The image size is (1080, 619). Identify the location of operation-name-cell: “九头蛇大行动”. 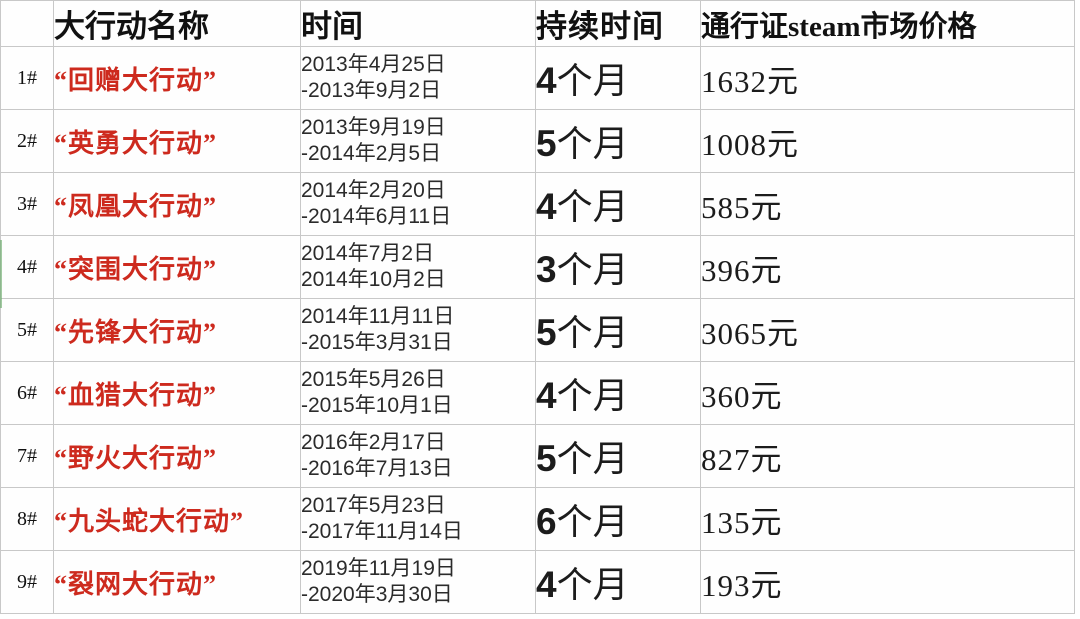
(177, 519).